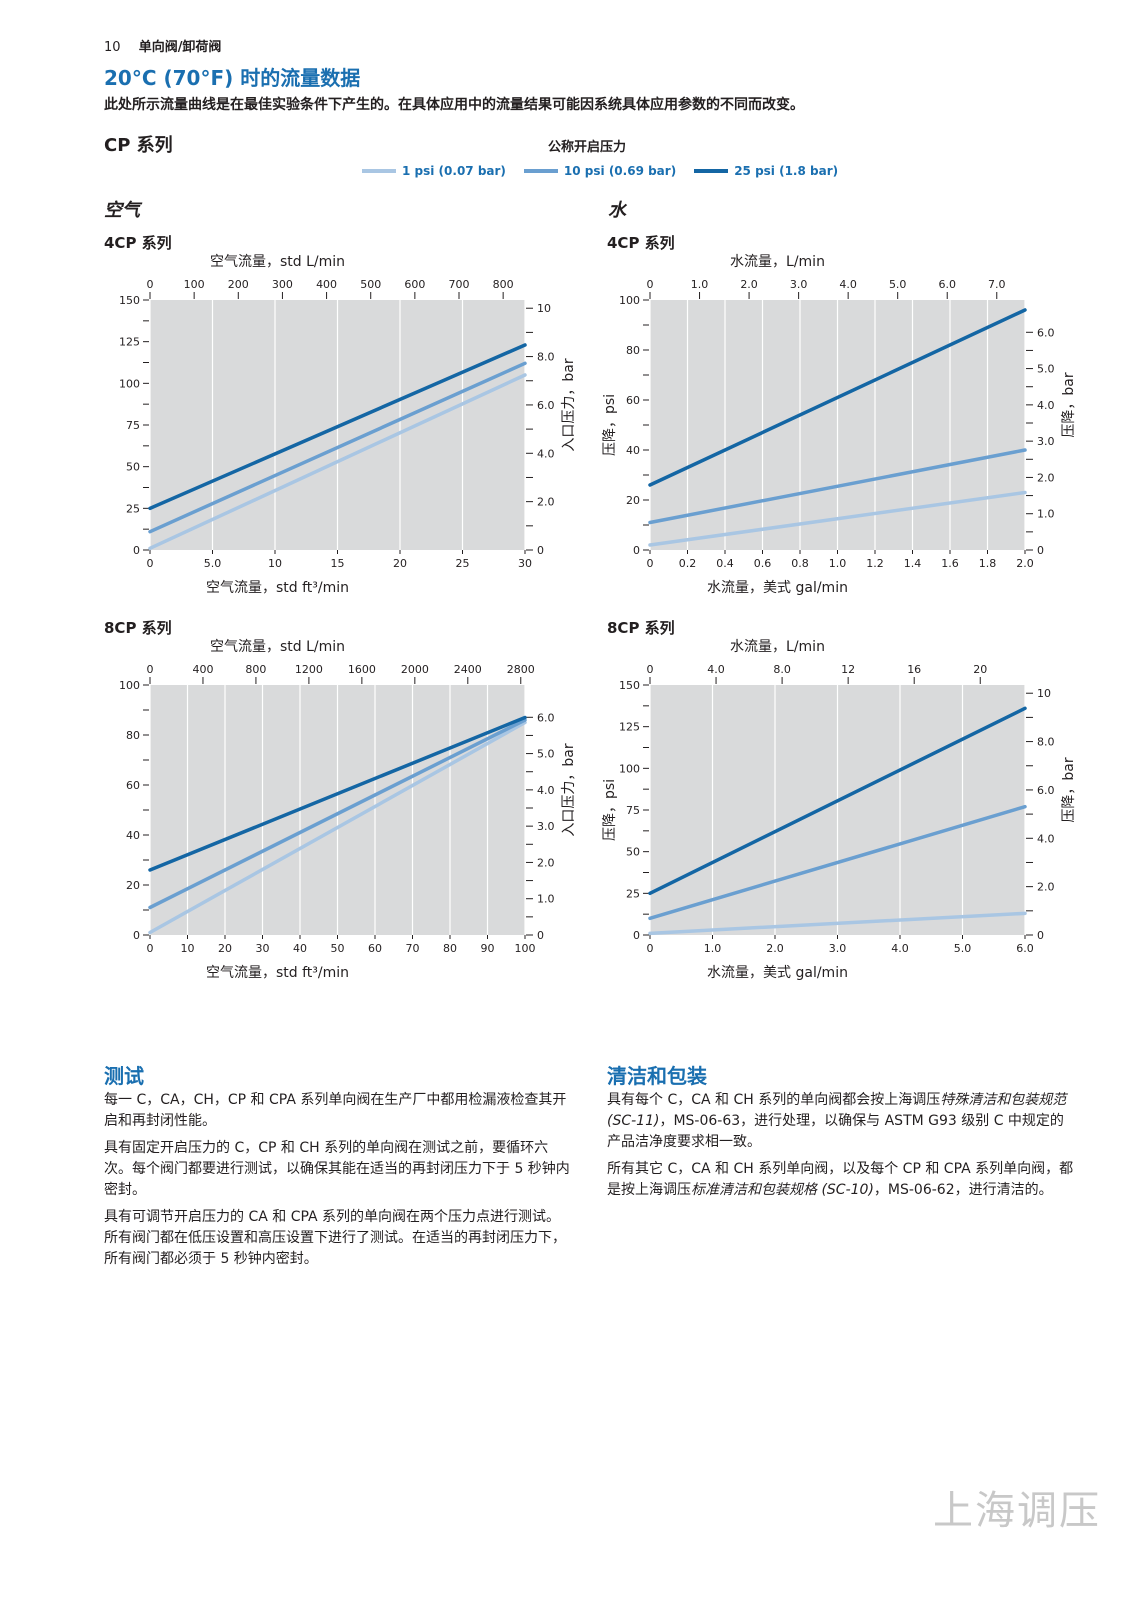 This screenshot has height=1600, width=1131. I want to click on x-tick-label: 10, so click(275, 563).